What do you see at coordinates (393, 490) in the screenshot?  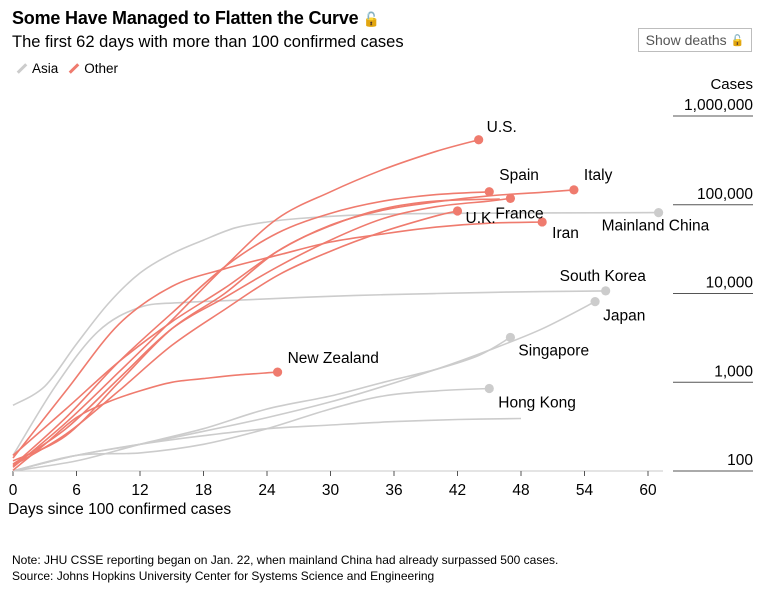 I see `x-tick-label: 36` at bounding box center [393, 490].